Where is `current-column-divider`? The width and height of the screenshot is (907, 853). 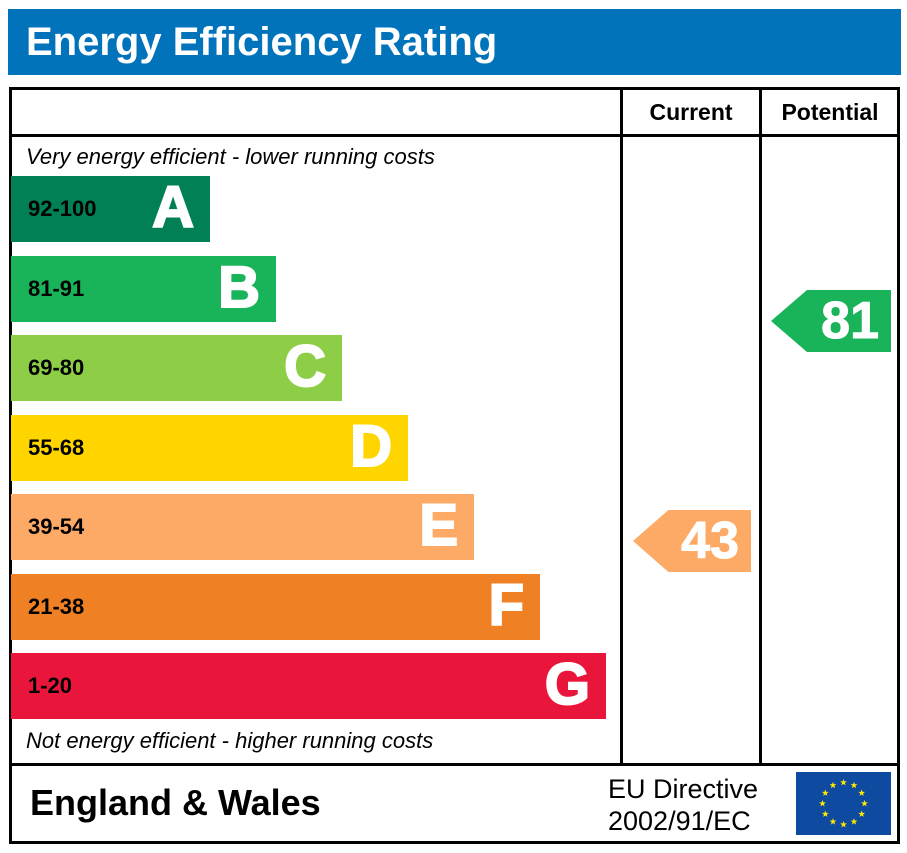 current-column-divider is located at coordinates (621, 426).